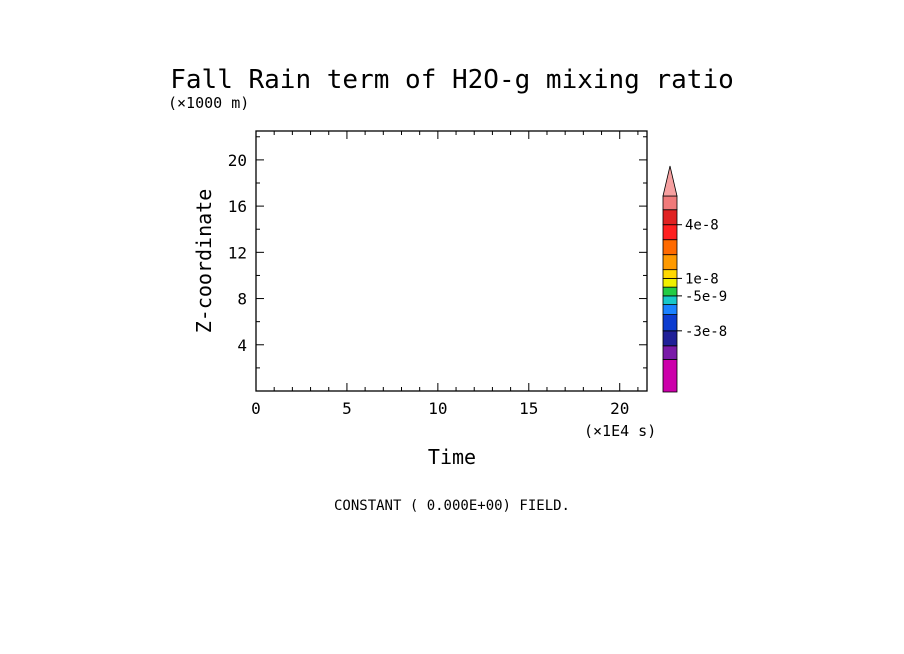 The width and height of the screenshot is (904, 654). Describe the element at coordinates (452, 506) in the screenshot. I see `field-note: CONSTANT ( 0.000E+00) FIELD.` at that location.